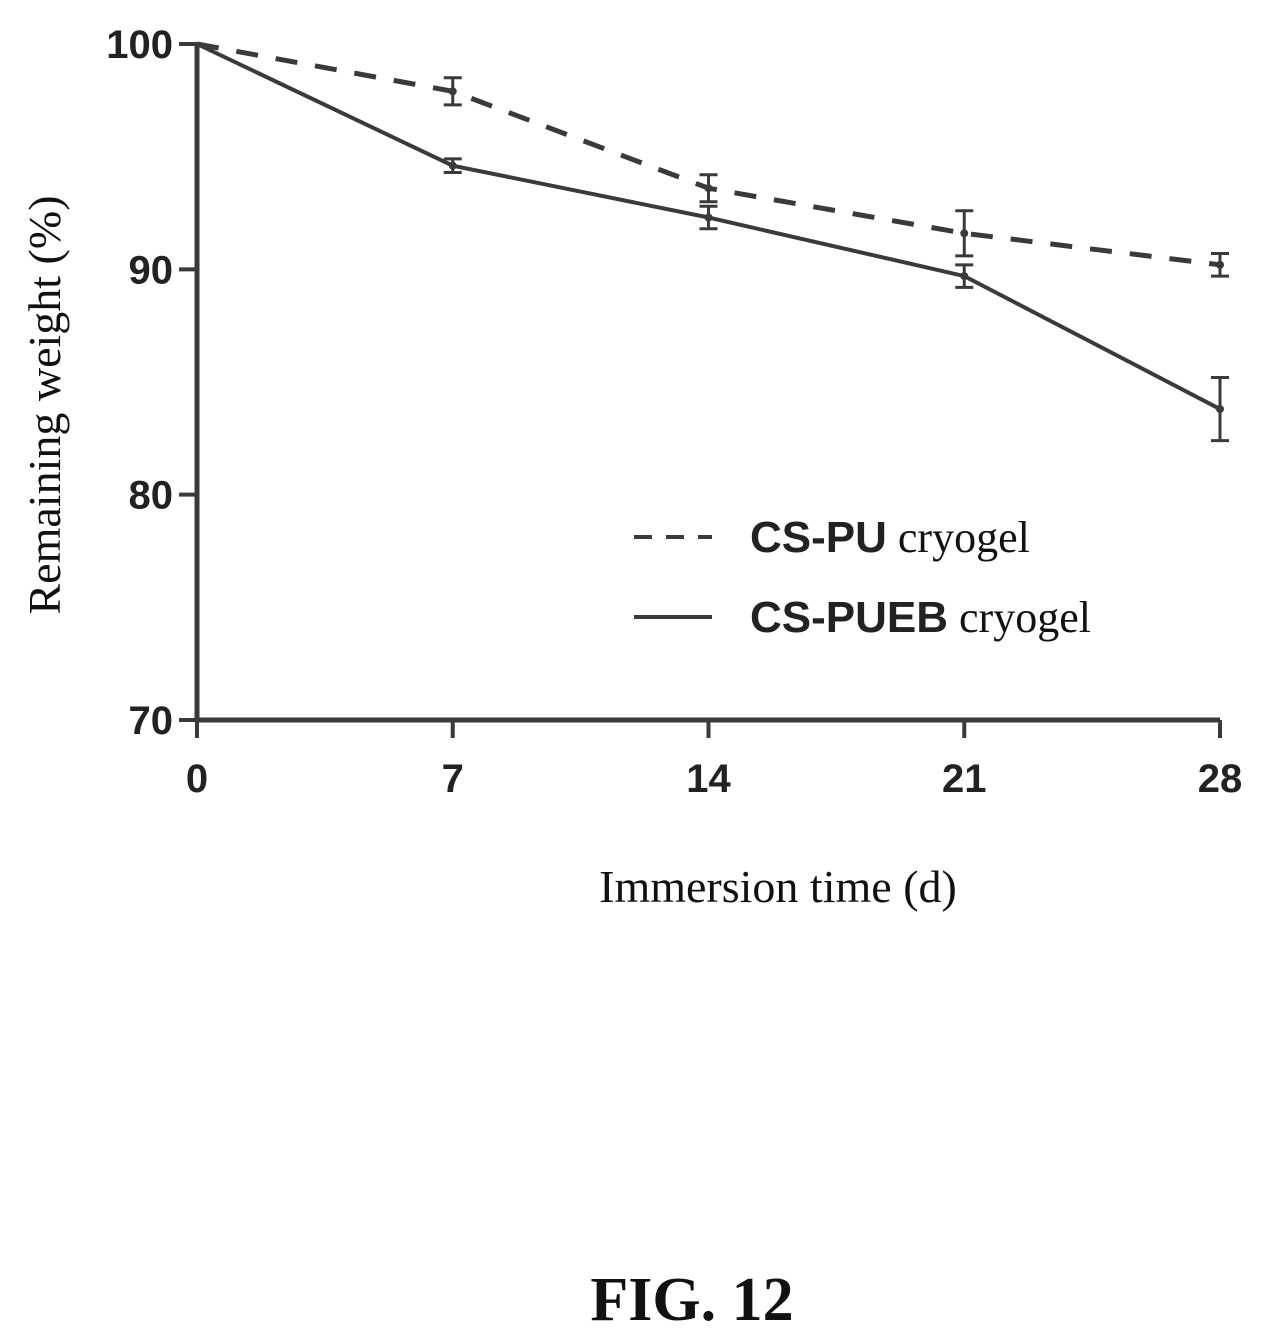 This screenshot has height=1340, width=1262. What do you see at coordinates (958, 537) in the screenshot?
I see `legend-label-cs-pu-rest: cryogel` at bounding box center [958, 537].